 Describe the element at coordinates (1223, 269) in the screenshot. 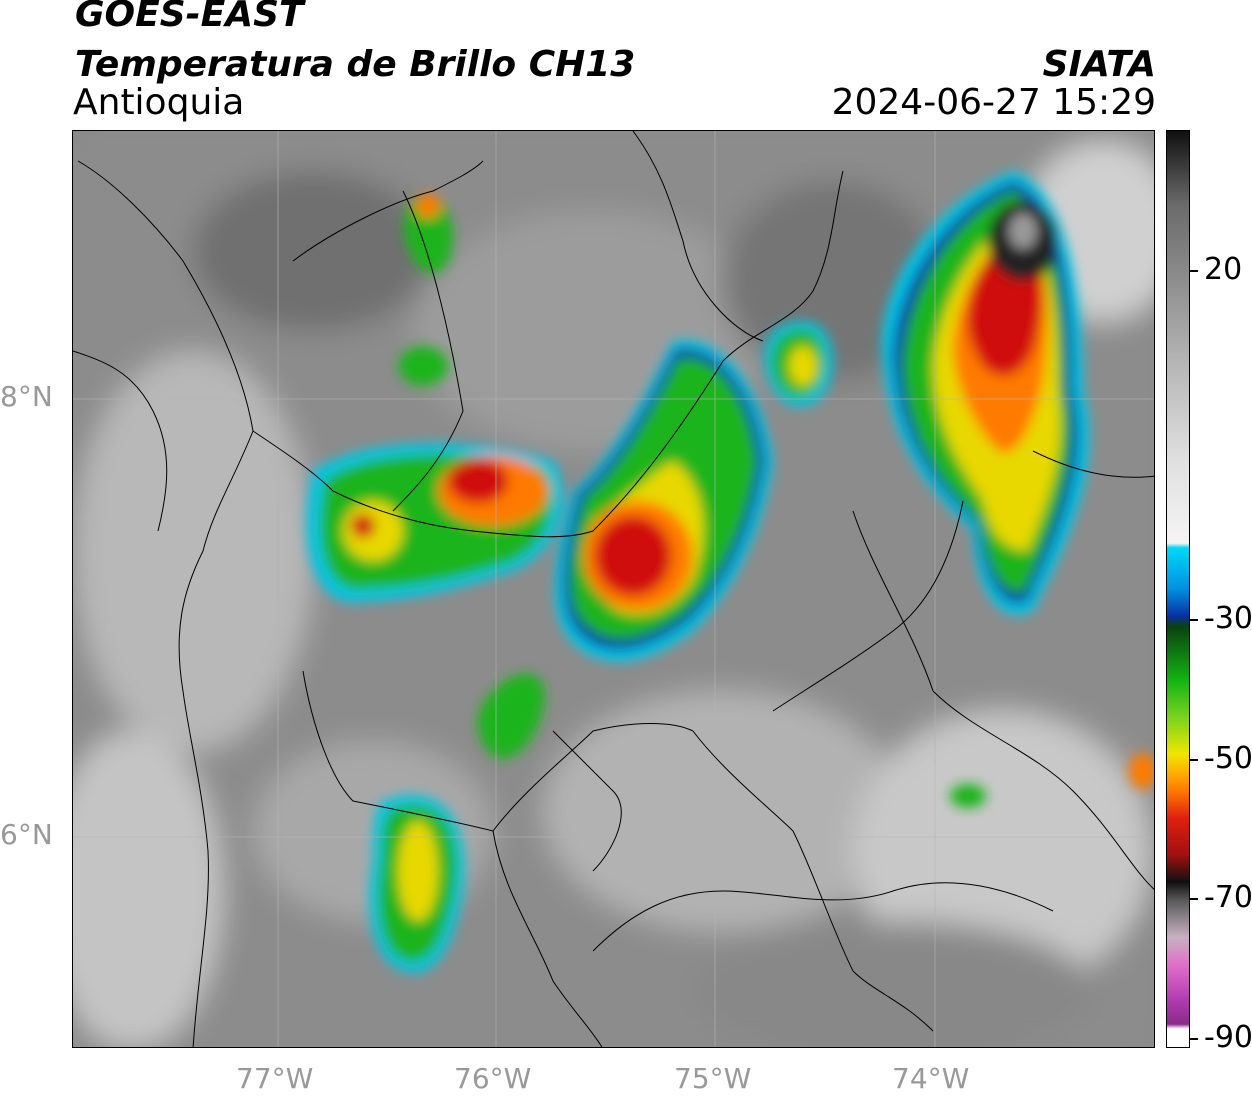

I see `colorbar-label: 20` at that location.